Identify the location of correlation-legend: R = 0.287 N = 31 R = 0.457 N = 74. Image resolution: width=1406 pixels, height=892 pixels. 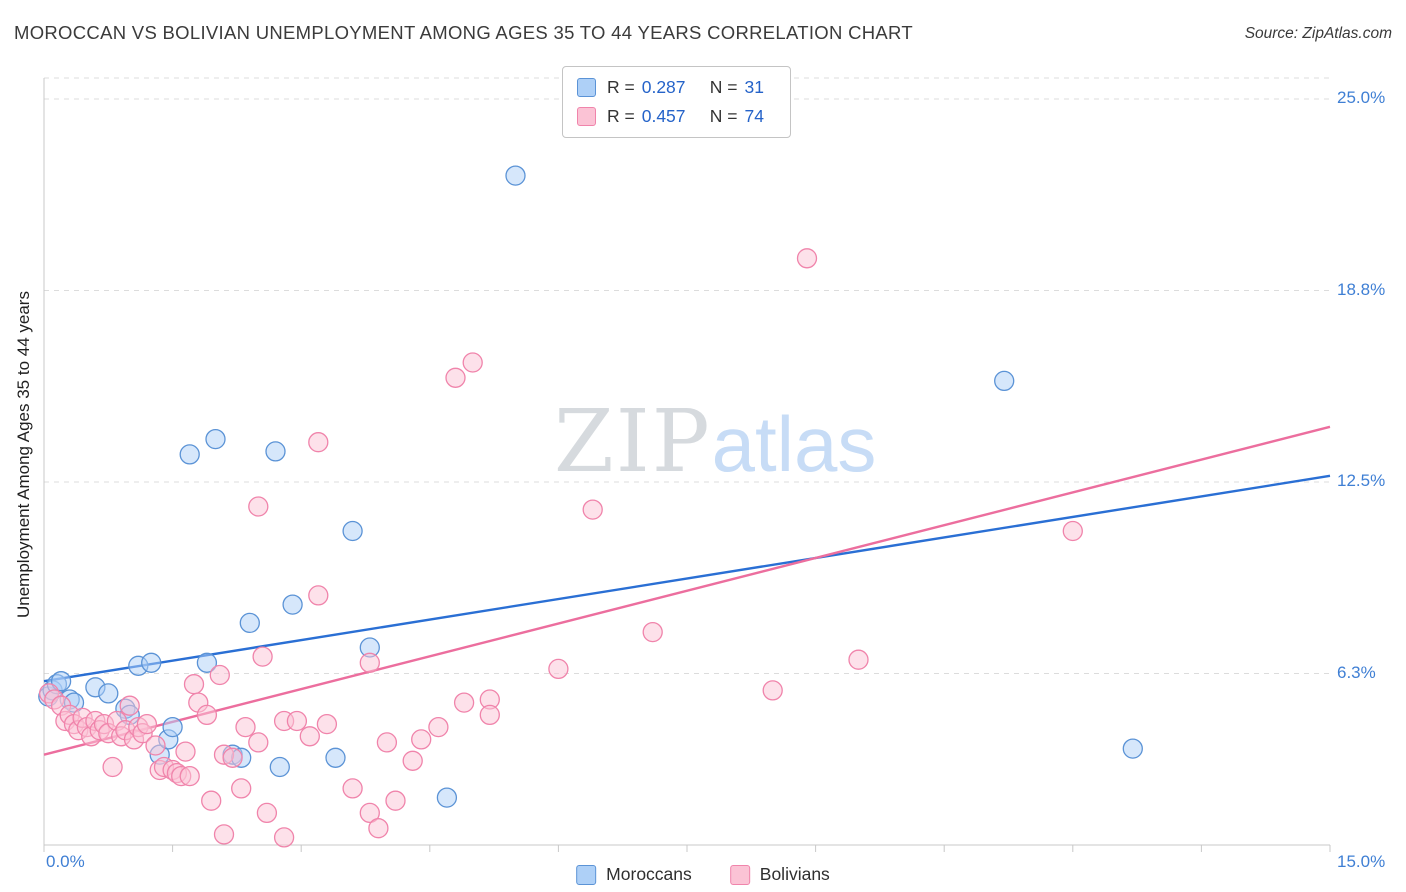
(677, 102).